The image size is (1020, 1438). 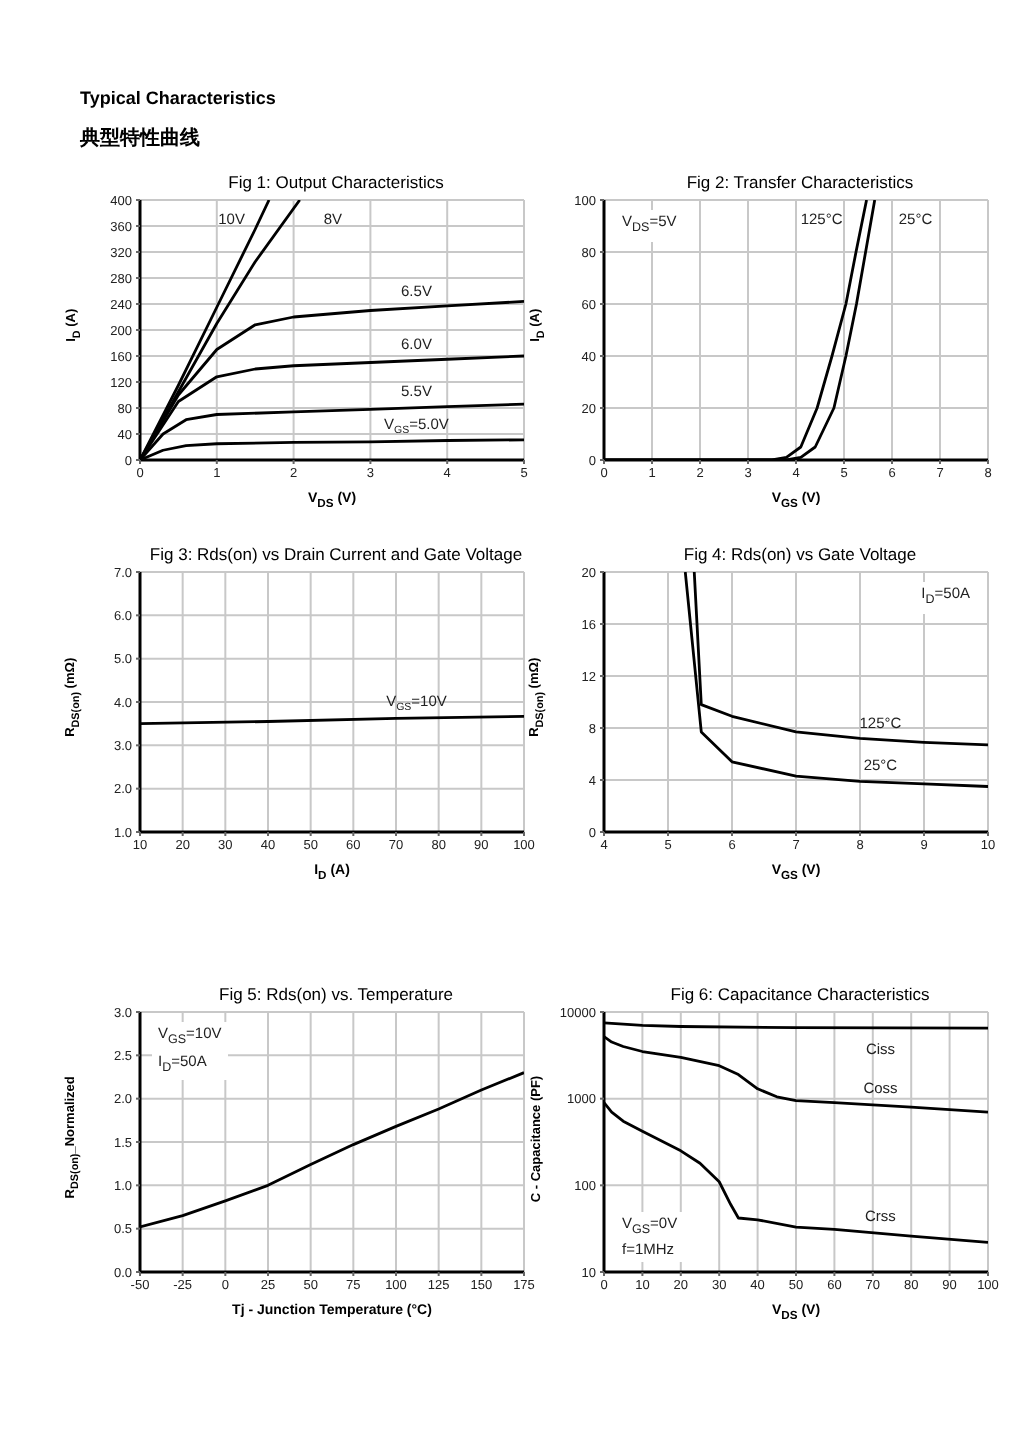 I want to click on text: 典型特性曲线, so click(x=140, y=138).